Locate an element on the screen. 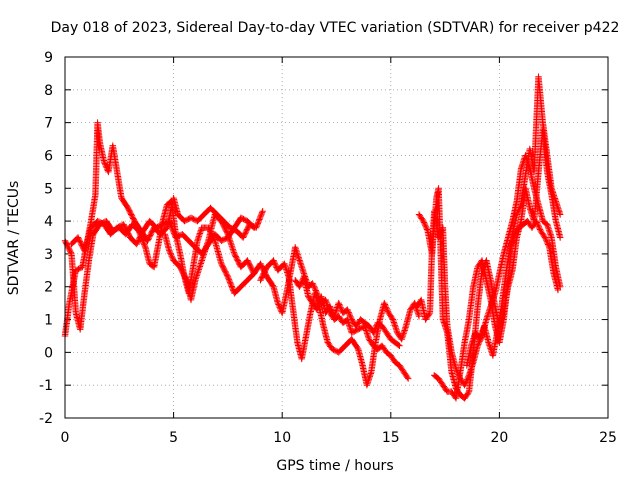 The image size is (640, 480). x-tick-label: 20 is located at coordinates (499, 438).